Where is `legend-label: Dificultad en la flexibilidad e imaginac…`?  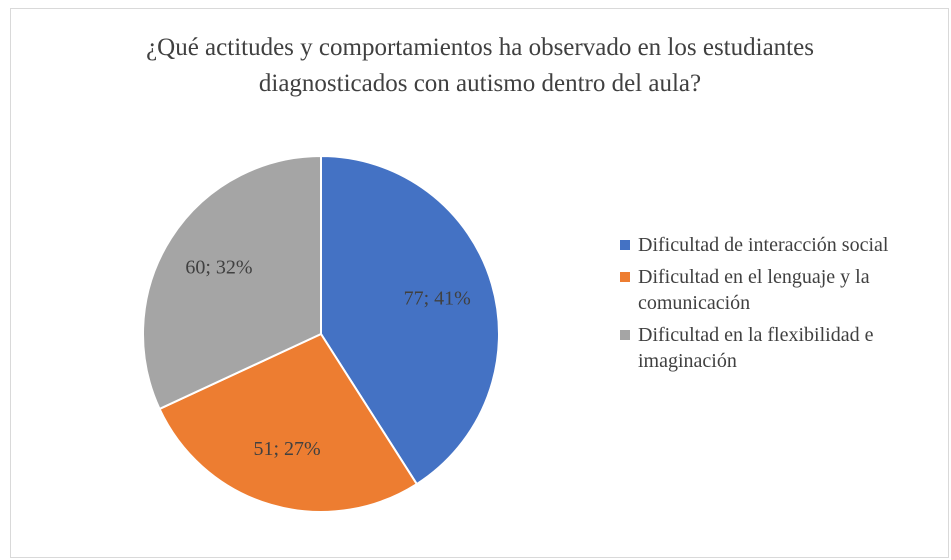
legend-label: Dificultad en la flexibilidad e imaginac… is located at coordinates (756, 348).